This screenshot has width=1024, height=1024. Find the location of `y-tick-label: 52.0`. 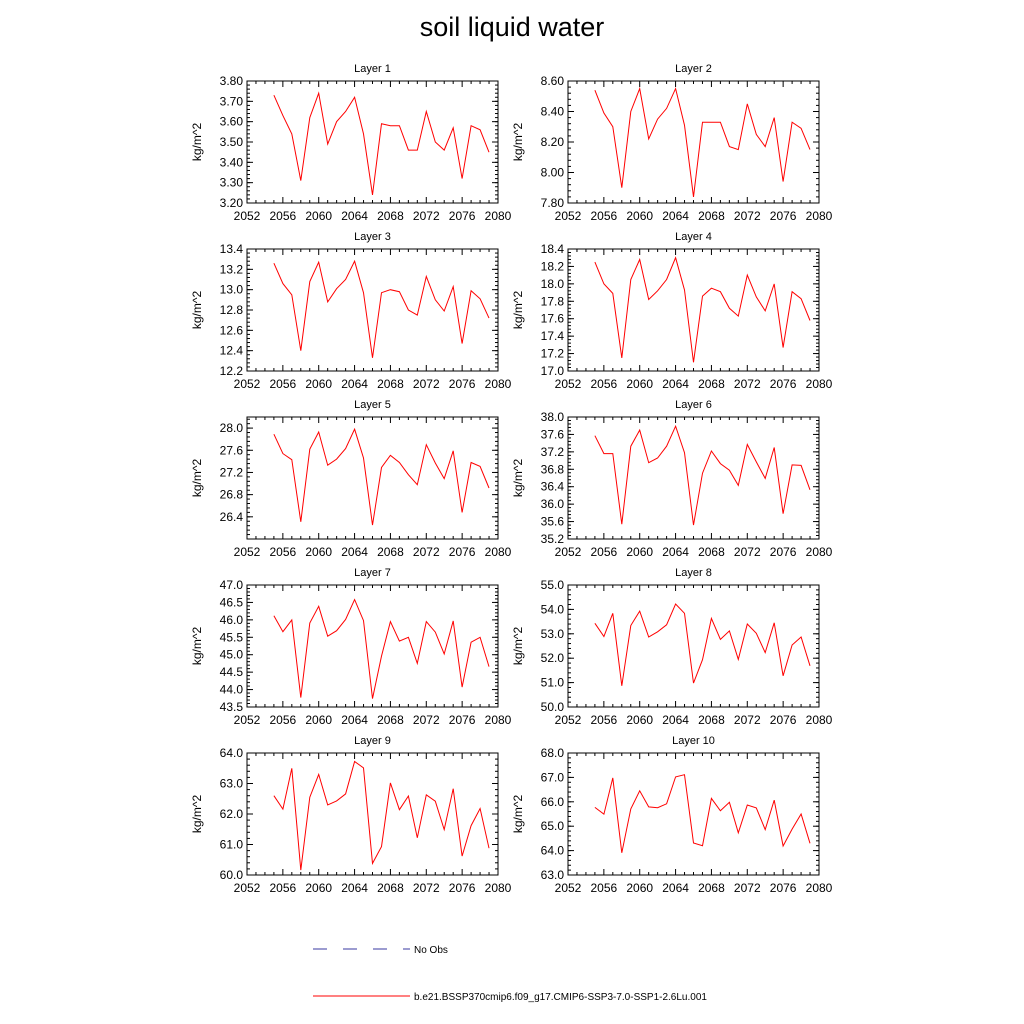

y-tick-label: 52.0 is located at coordinates (553, 658).